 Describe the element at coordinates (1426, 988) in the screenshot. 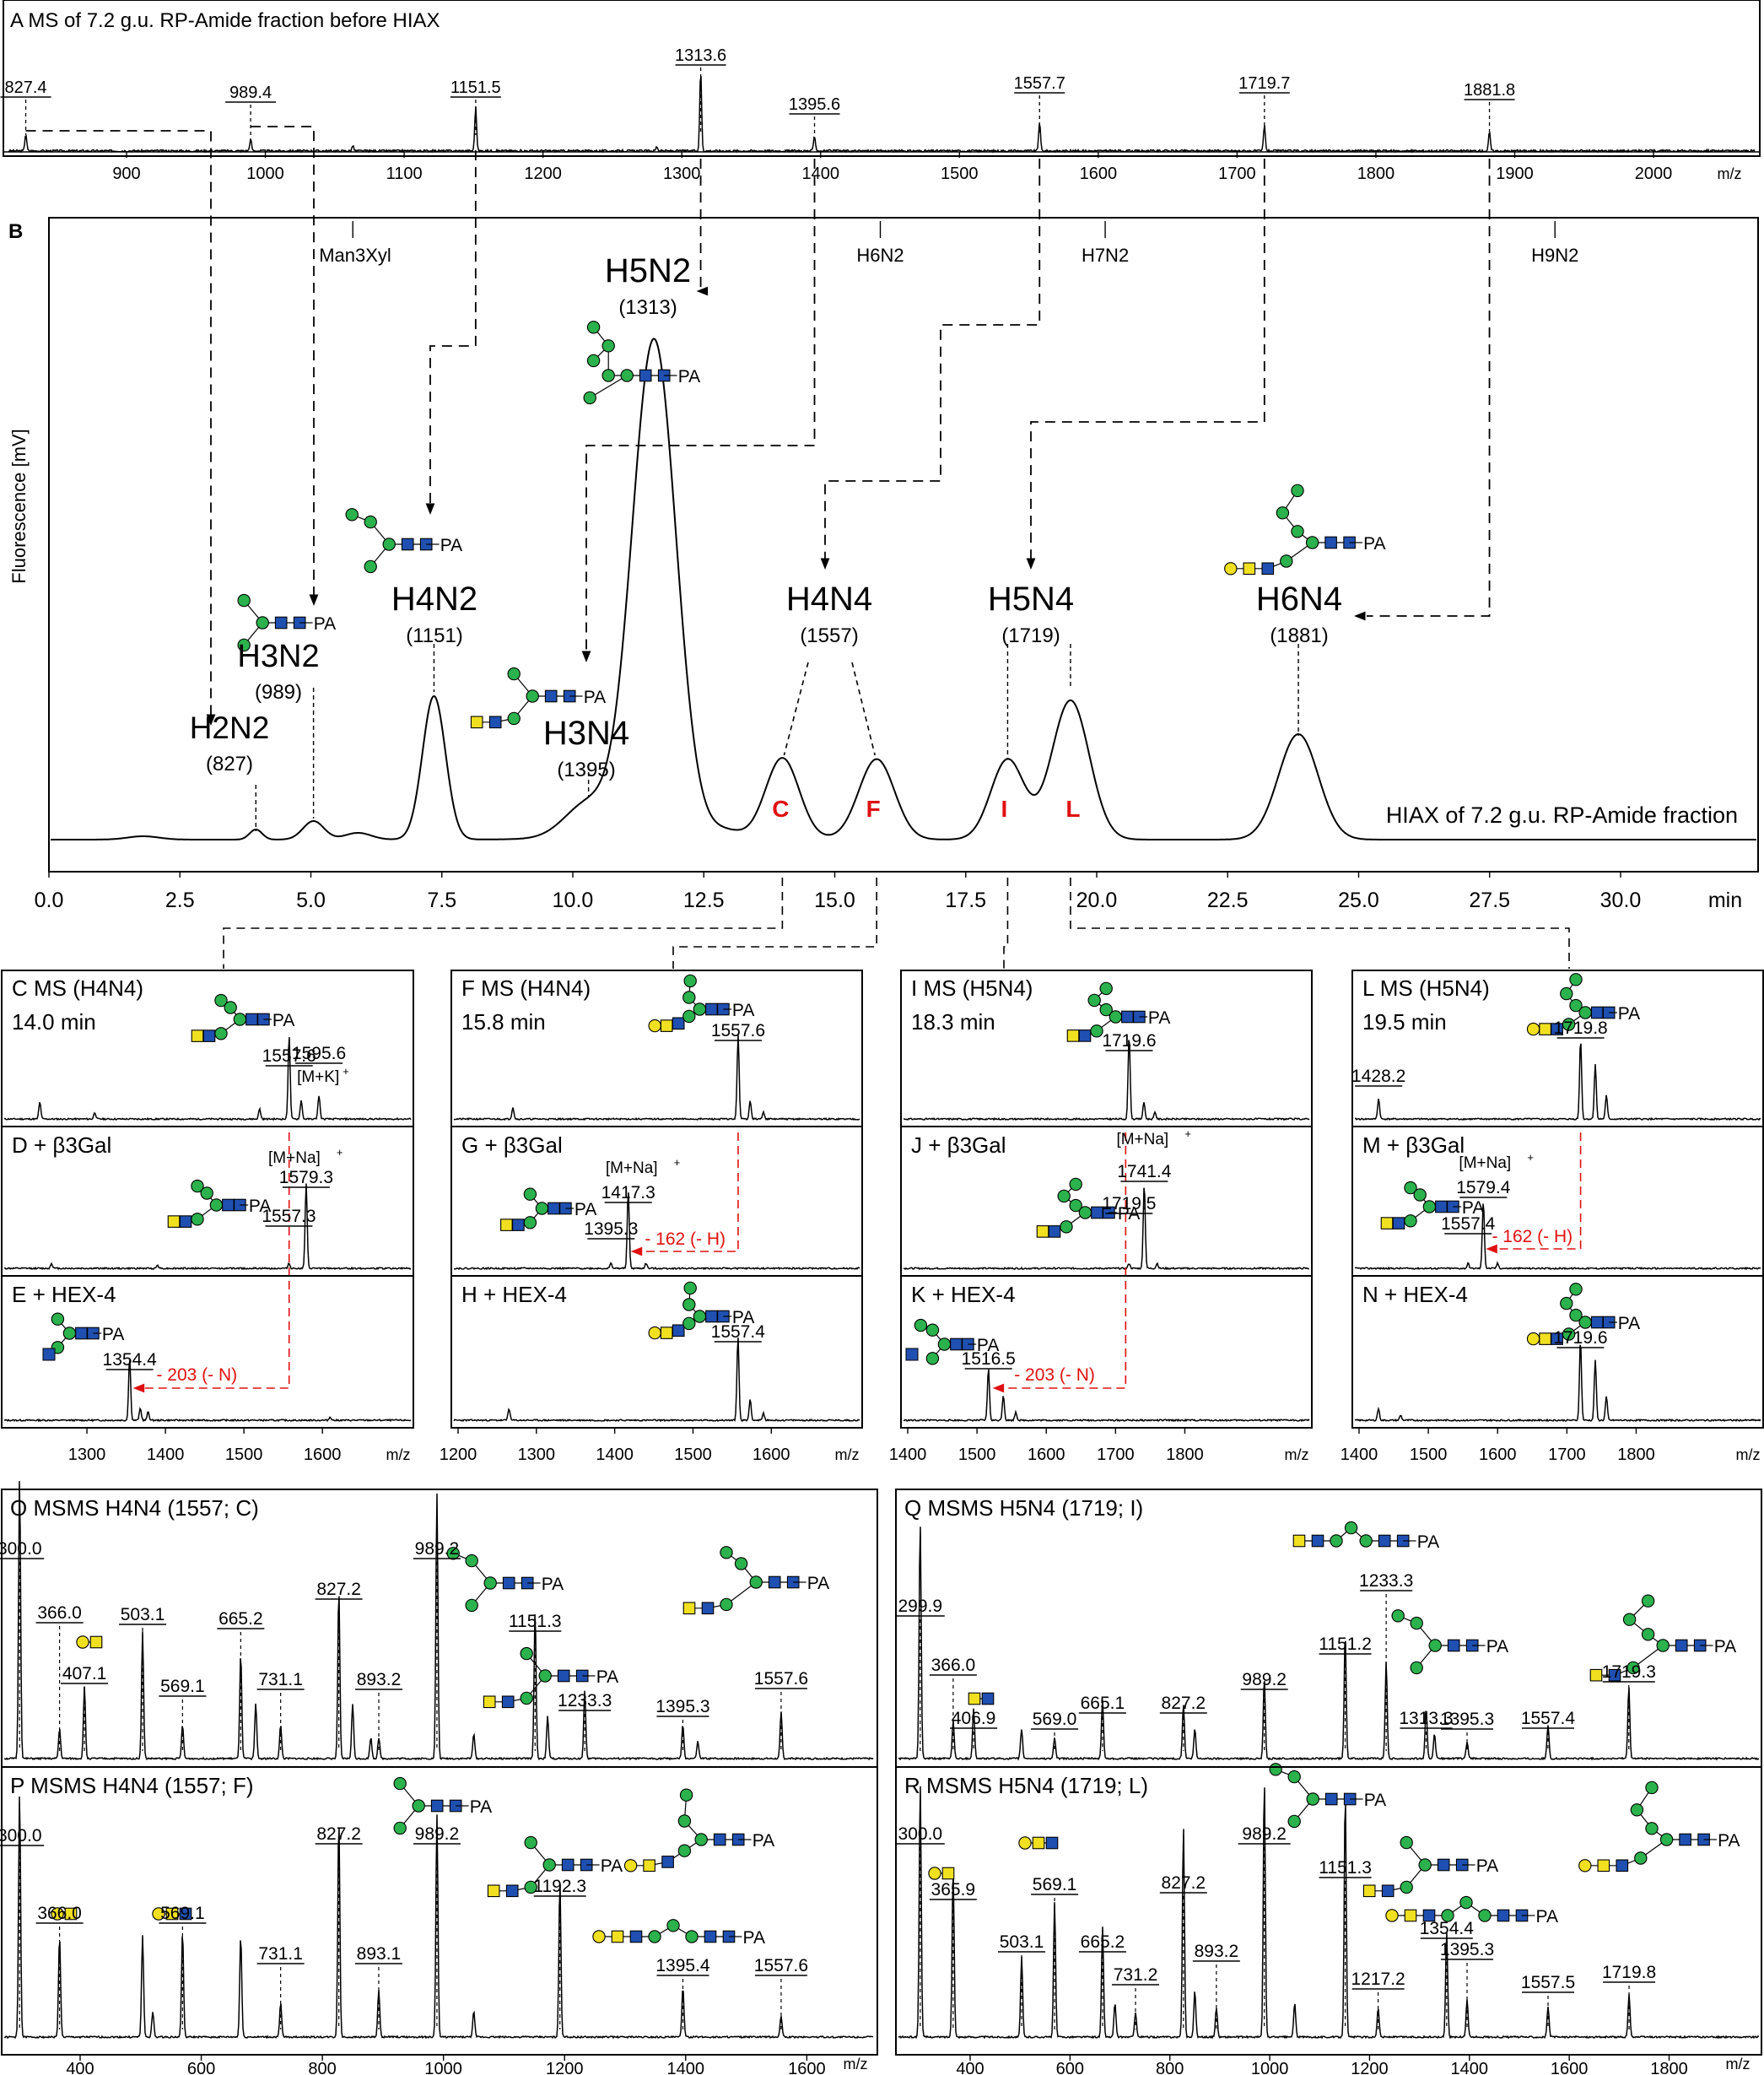

I see `ms-panel-title: L MS (H5N4)` at that location.